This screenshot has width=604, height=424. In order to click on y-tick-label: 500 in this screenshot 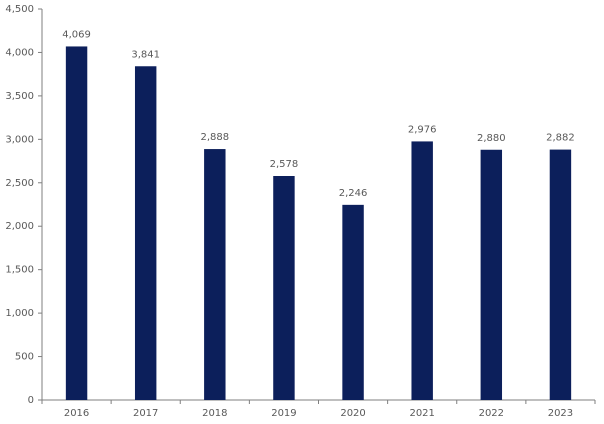, I will do `click(24, 357)`.